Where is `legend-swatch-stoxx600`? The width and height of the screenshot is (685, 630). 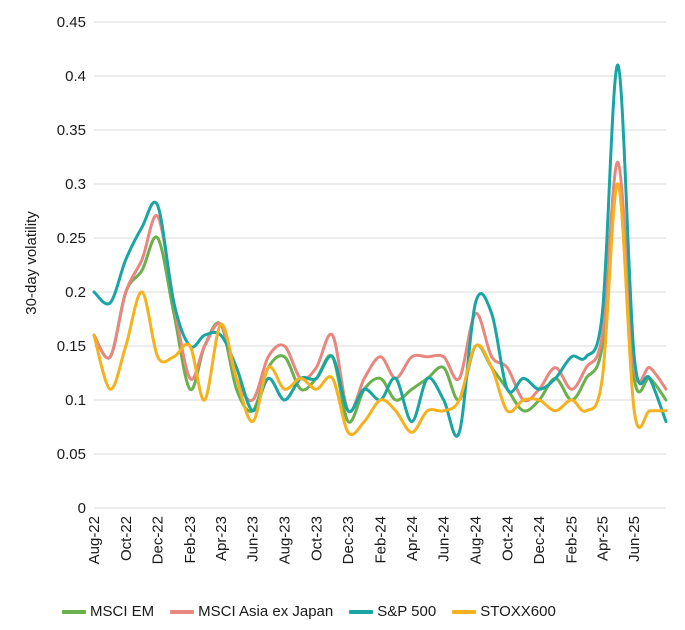 legend-swatch-stoxx600 is located at coordinates (464, 611).